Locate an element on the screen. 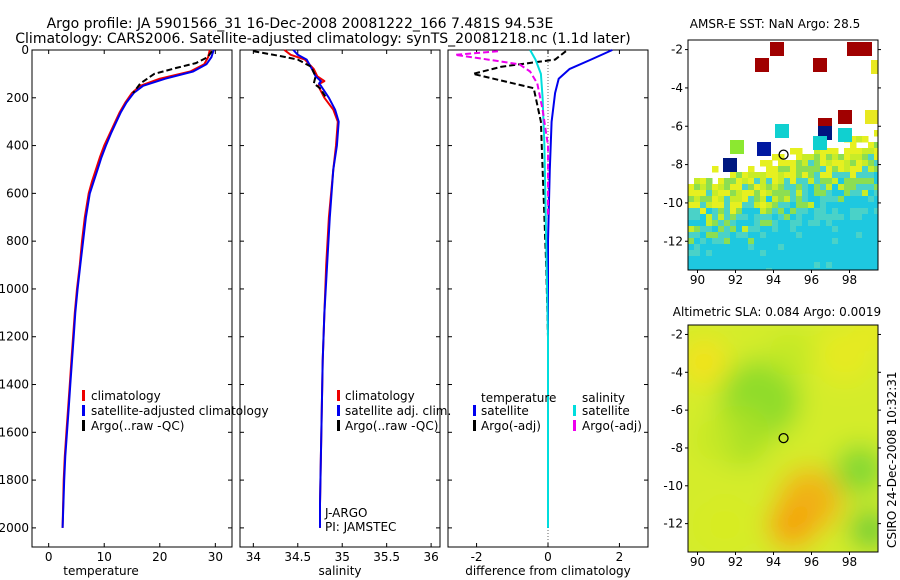 The height and width of the screenshot is (580, 900). map-x-tick-label: 94 is located at coordinates (773, 562).